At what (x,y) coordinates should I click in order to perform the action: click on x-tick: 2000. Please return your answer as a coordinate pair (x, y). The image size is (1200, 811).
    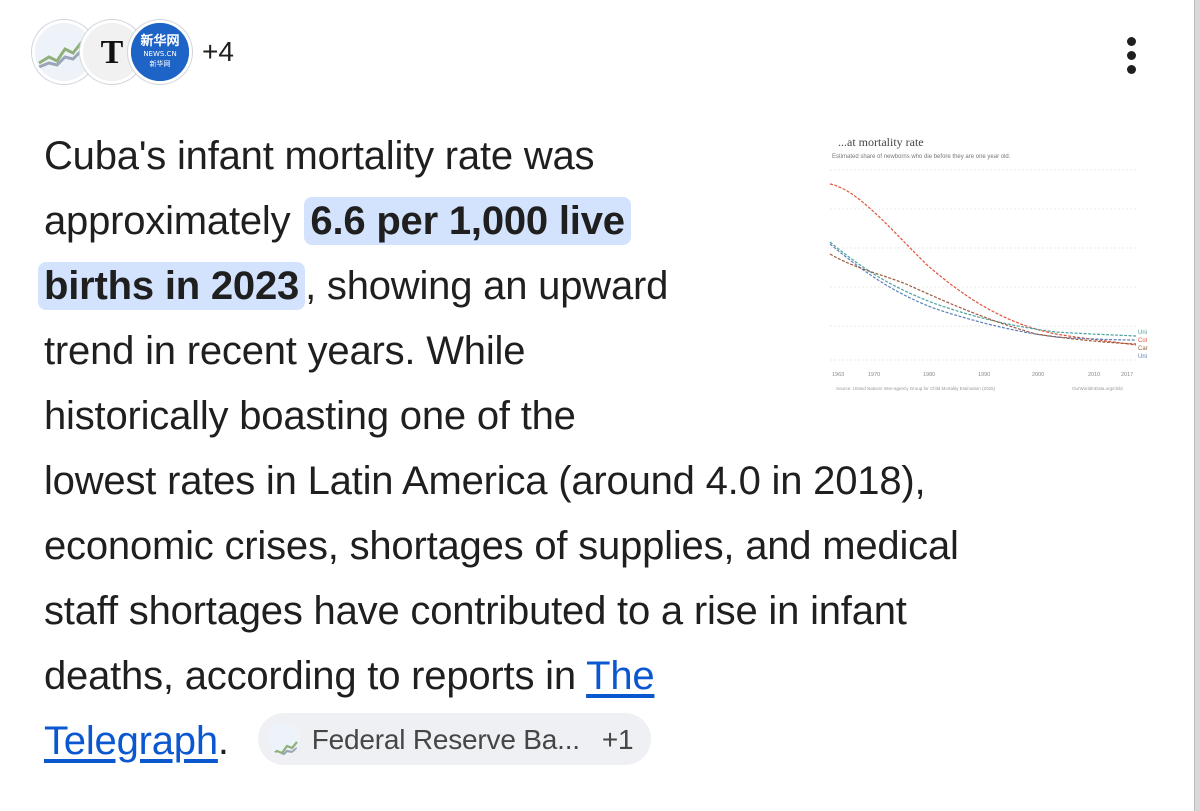
    Looking at the image, I should click on (1038, 375).